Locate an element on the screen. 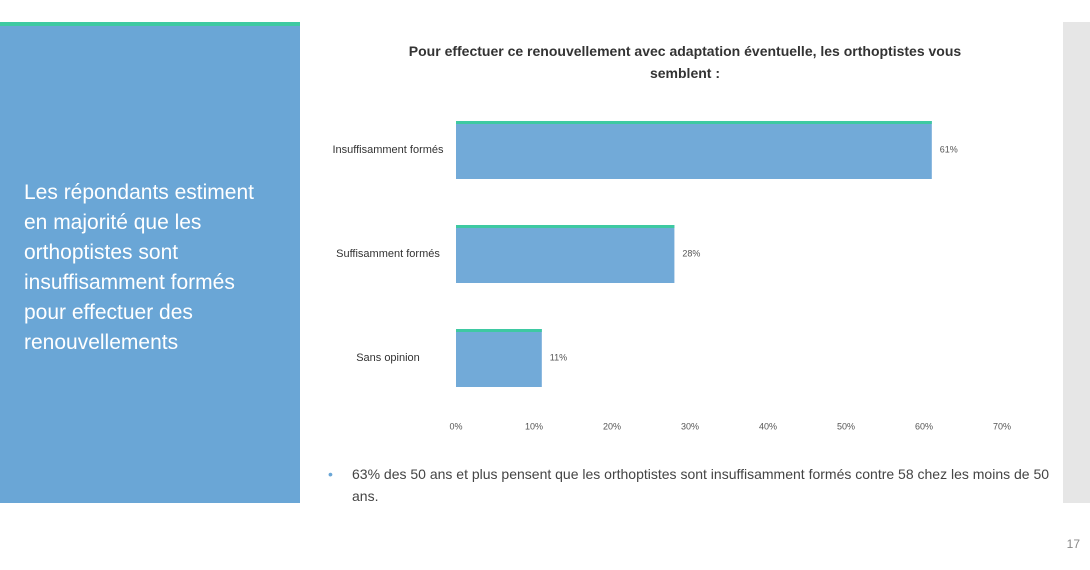 This screenshot has width=1090, height=570. page-number: 17 is located at coordinates (1073, 544).